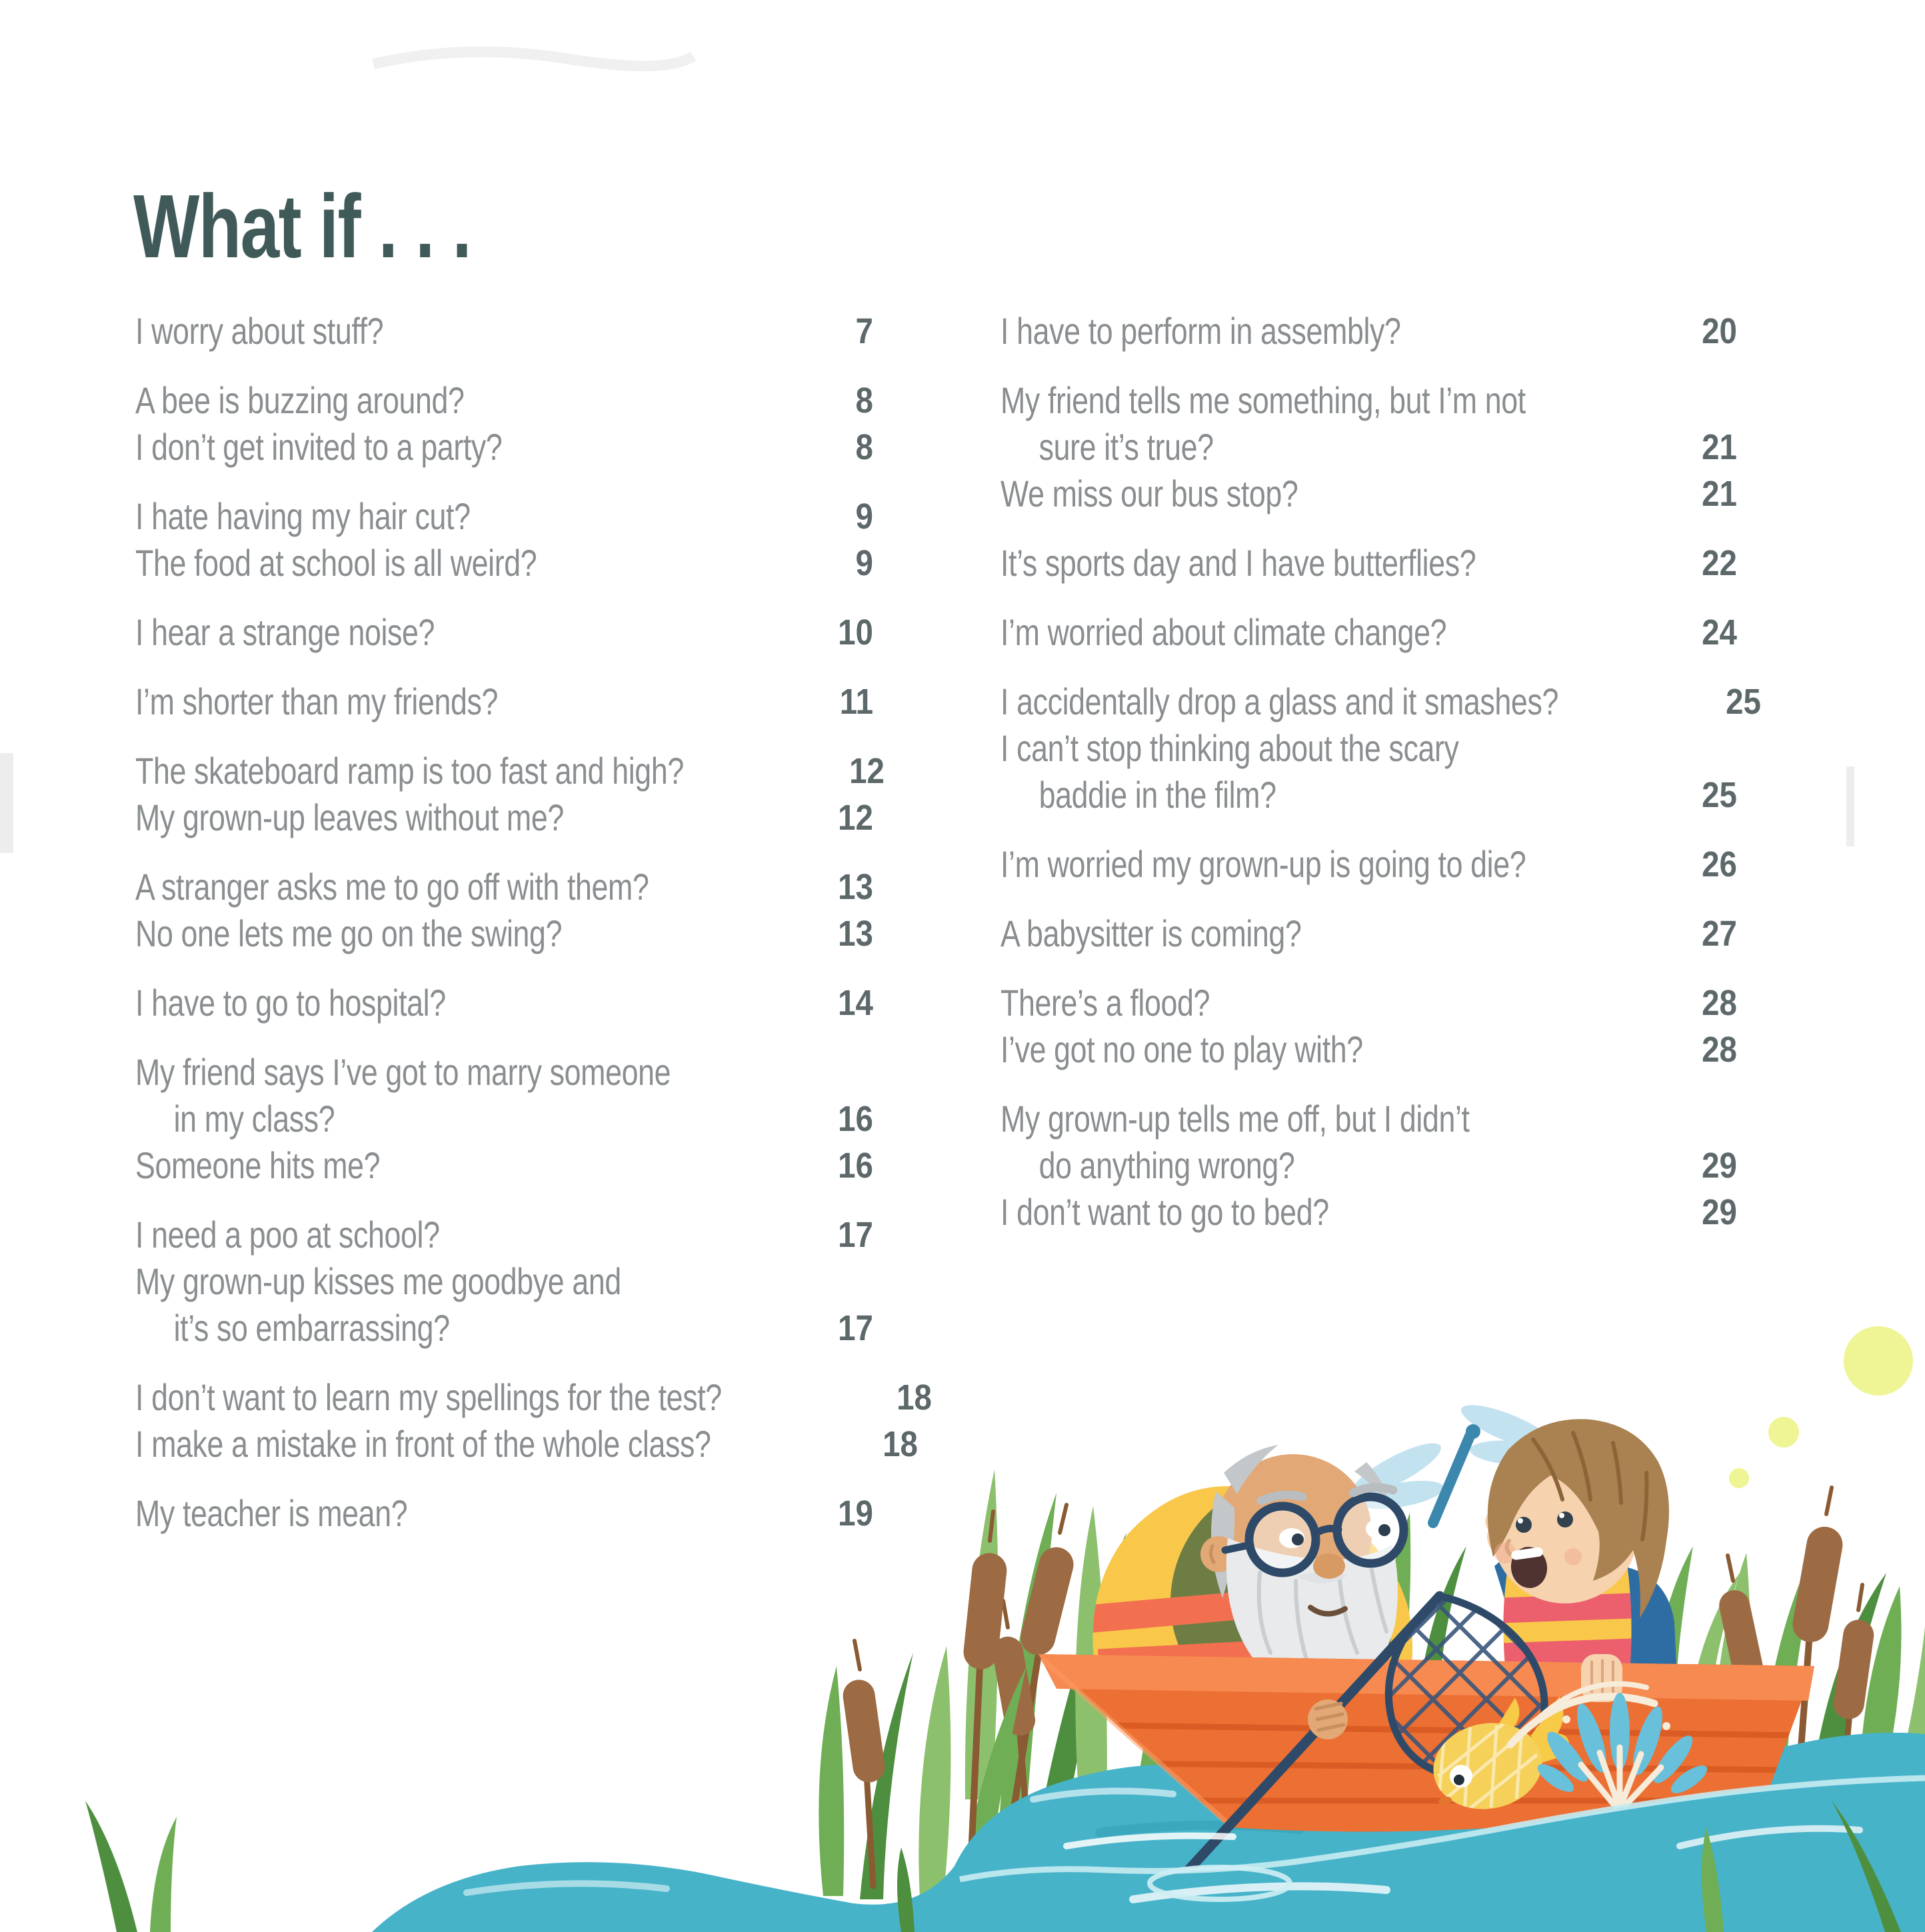  What do you see at coordinates (258, 1165) in the screenshot?
I see `toc-entry-text: Someone hits me?` at bounding box center [258, 1165].